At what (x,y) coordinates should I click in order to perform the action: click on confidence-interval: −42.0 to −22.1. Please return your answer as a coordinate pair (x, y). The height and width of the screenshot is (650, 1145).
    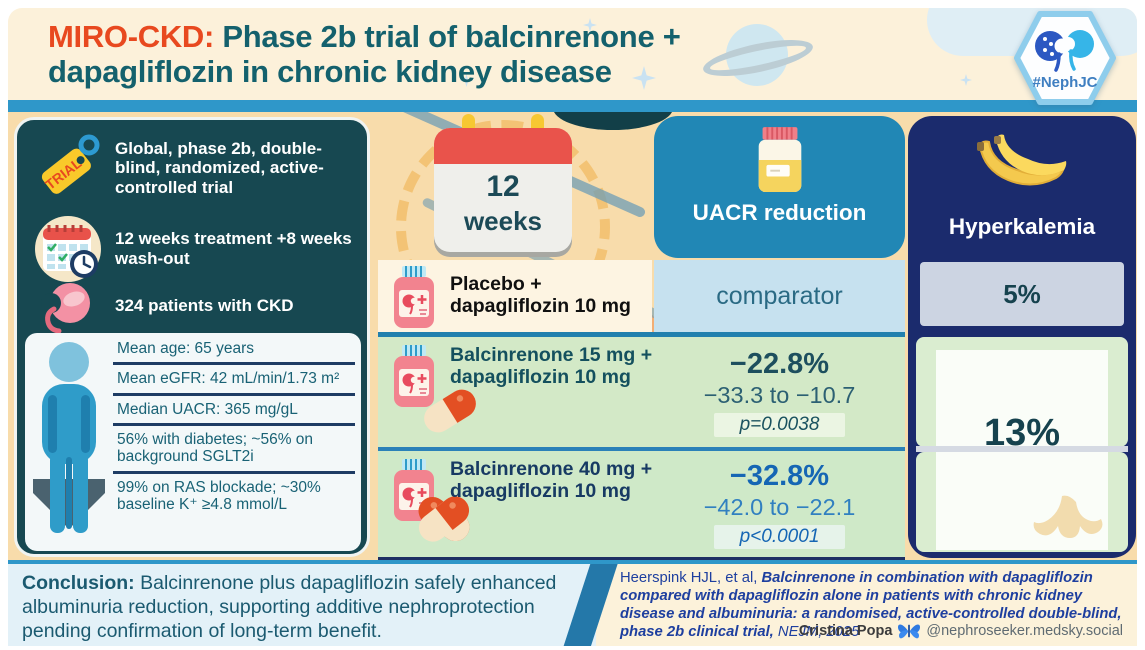
    Looking at the image, I should click on (779, 506).